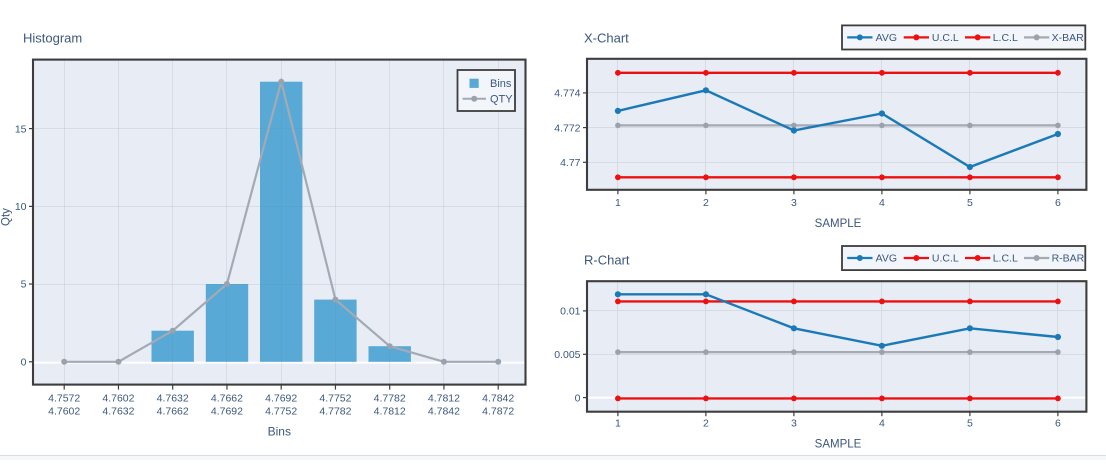 The height and width of the screenshot is (465, 1106). I want to click on svg-text: 4.77, so click(570, 163).